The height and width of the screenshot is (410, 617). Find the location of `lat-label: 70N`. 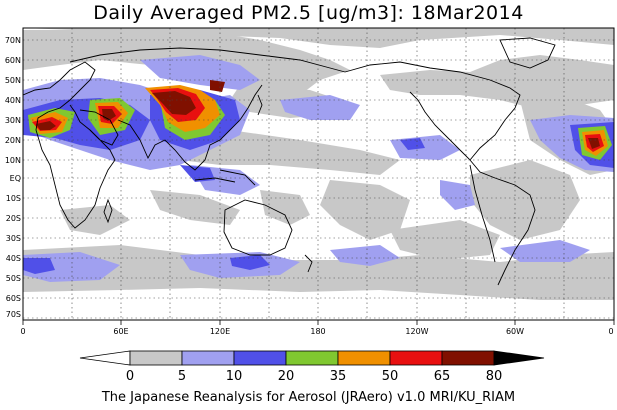

lat-label: 70N is located at coordinates (13, 40).